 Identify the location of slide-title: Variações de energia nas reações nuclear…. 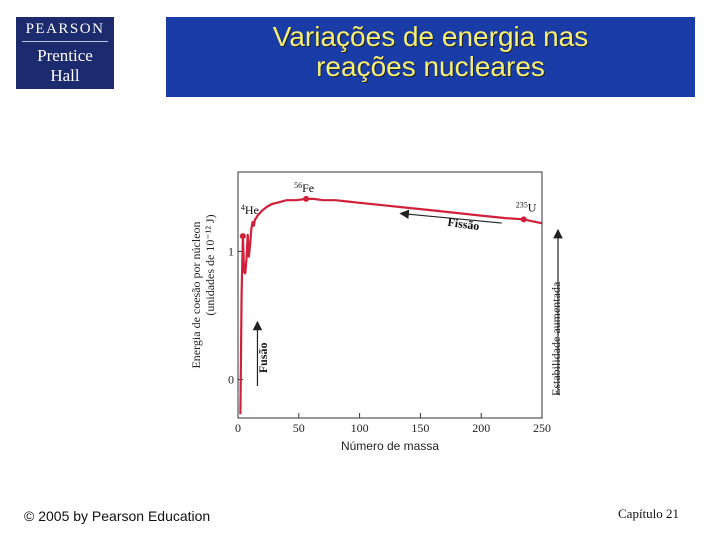
(430, 52).